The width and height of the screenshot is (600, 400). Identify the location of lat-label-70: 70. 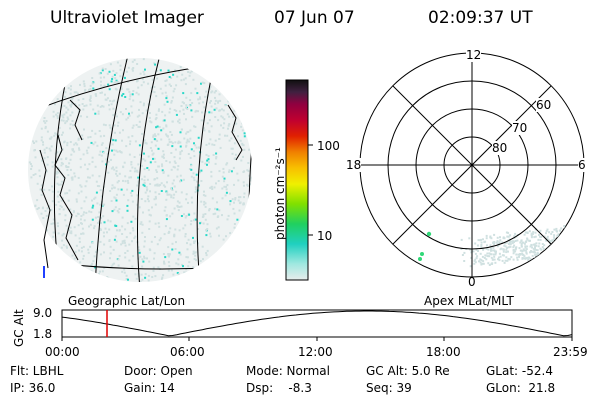
(520, 128).